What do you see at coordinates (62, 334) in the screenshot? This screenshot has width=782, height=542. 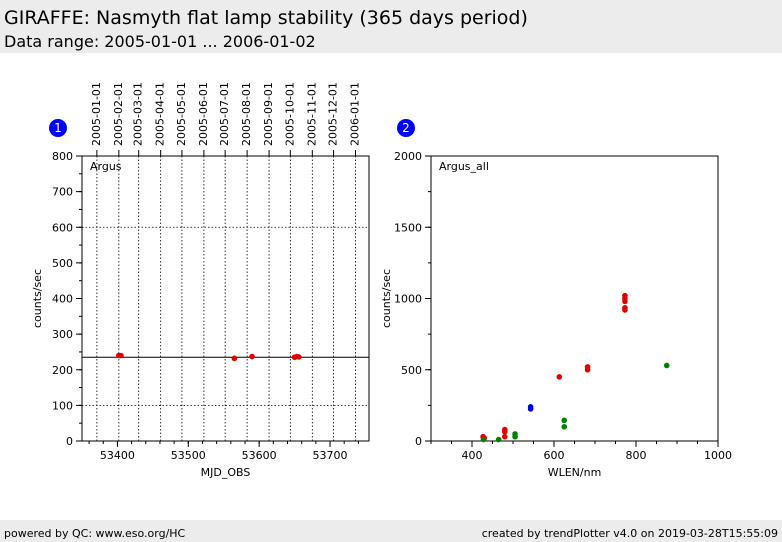 I see `chart1-y-tick-label: 300` at bounding box center [62, 334].